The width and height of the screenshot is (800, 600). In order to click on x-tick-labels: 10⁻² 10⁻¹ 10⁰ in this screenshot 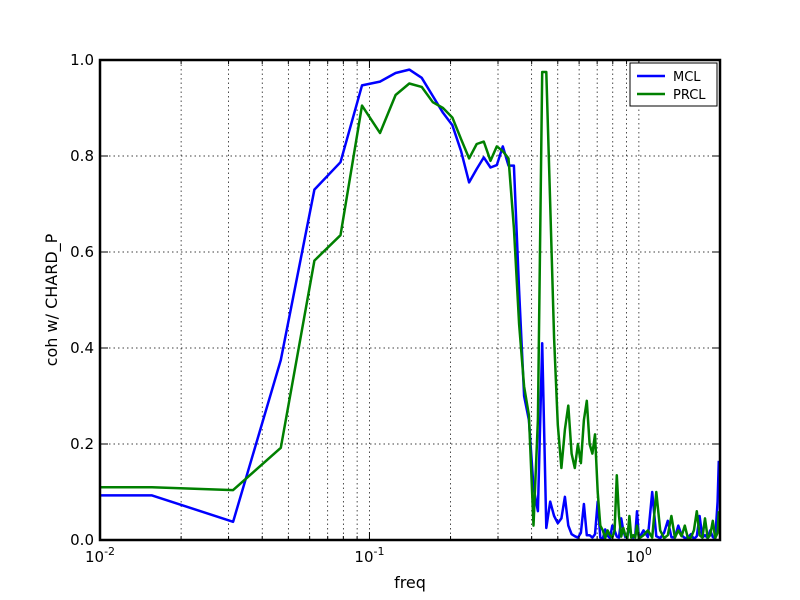, I will do `click(368, 555)`.